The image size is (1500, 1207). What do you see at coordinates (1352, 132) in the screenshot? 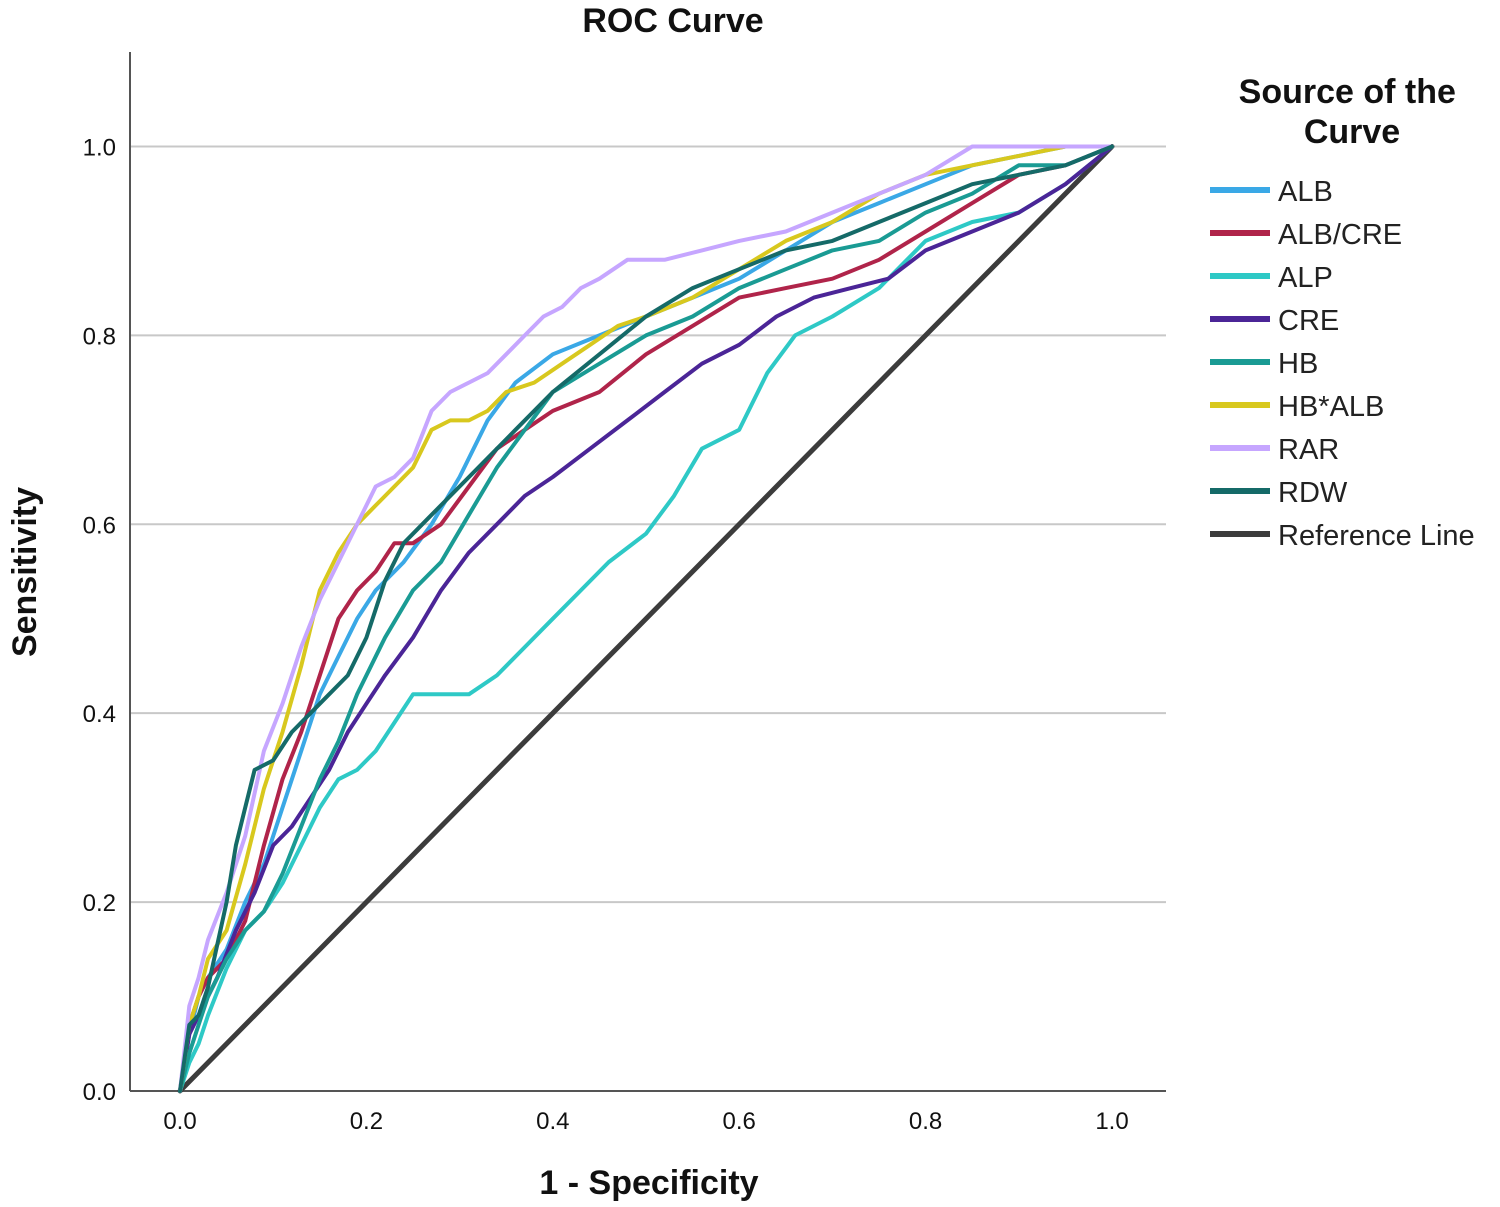
I see `legend-title-line-2: Curve` at bounding box center [1352, 132].